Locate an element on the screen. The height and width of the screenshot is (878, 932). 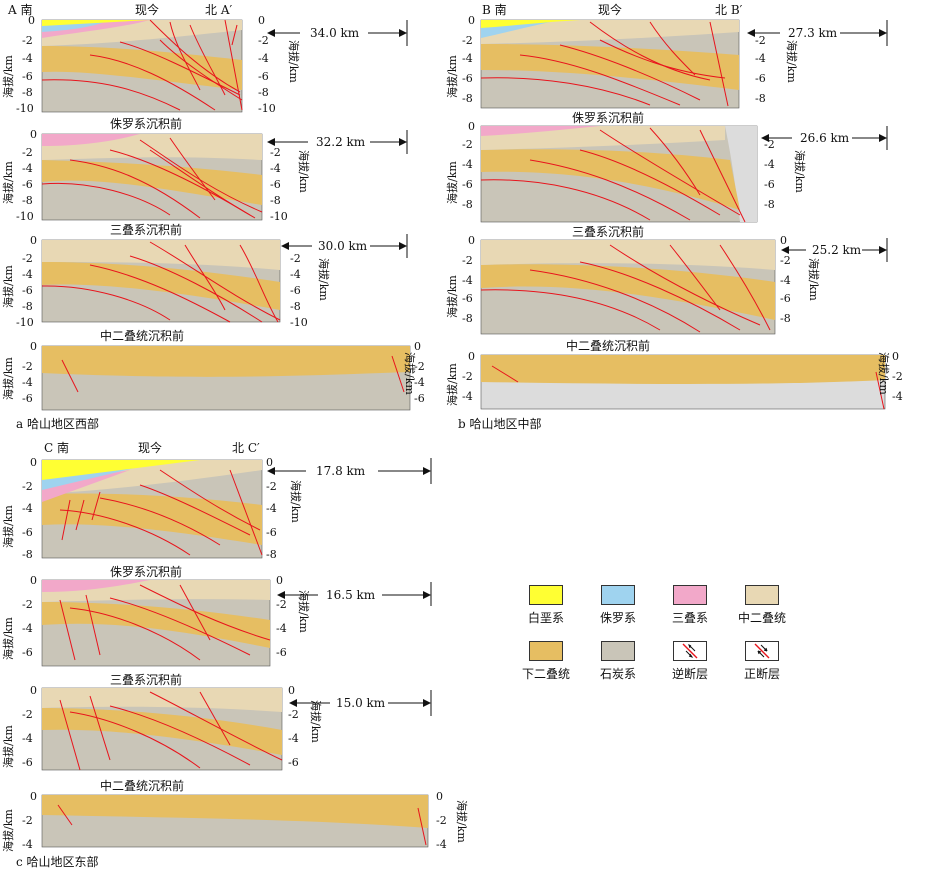
width-label: 27.3 km is located at coordinates (813, 33).